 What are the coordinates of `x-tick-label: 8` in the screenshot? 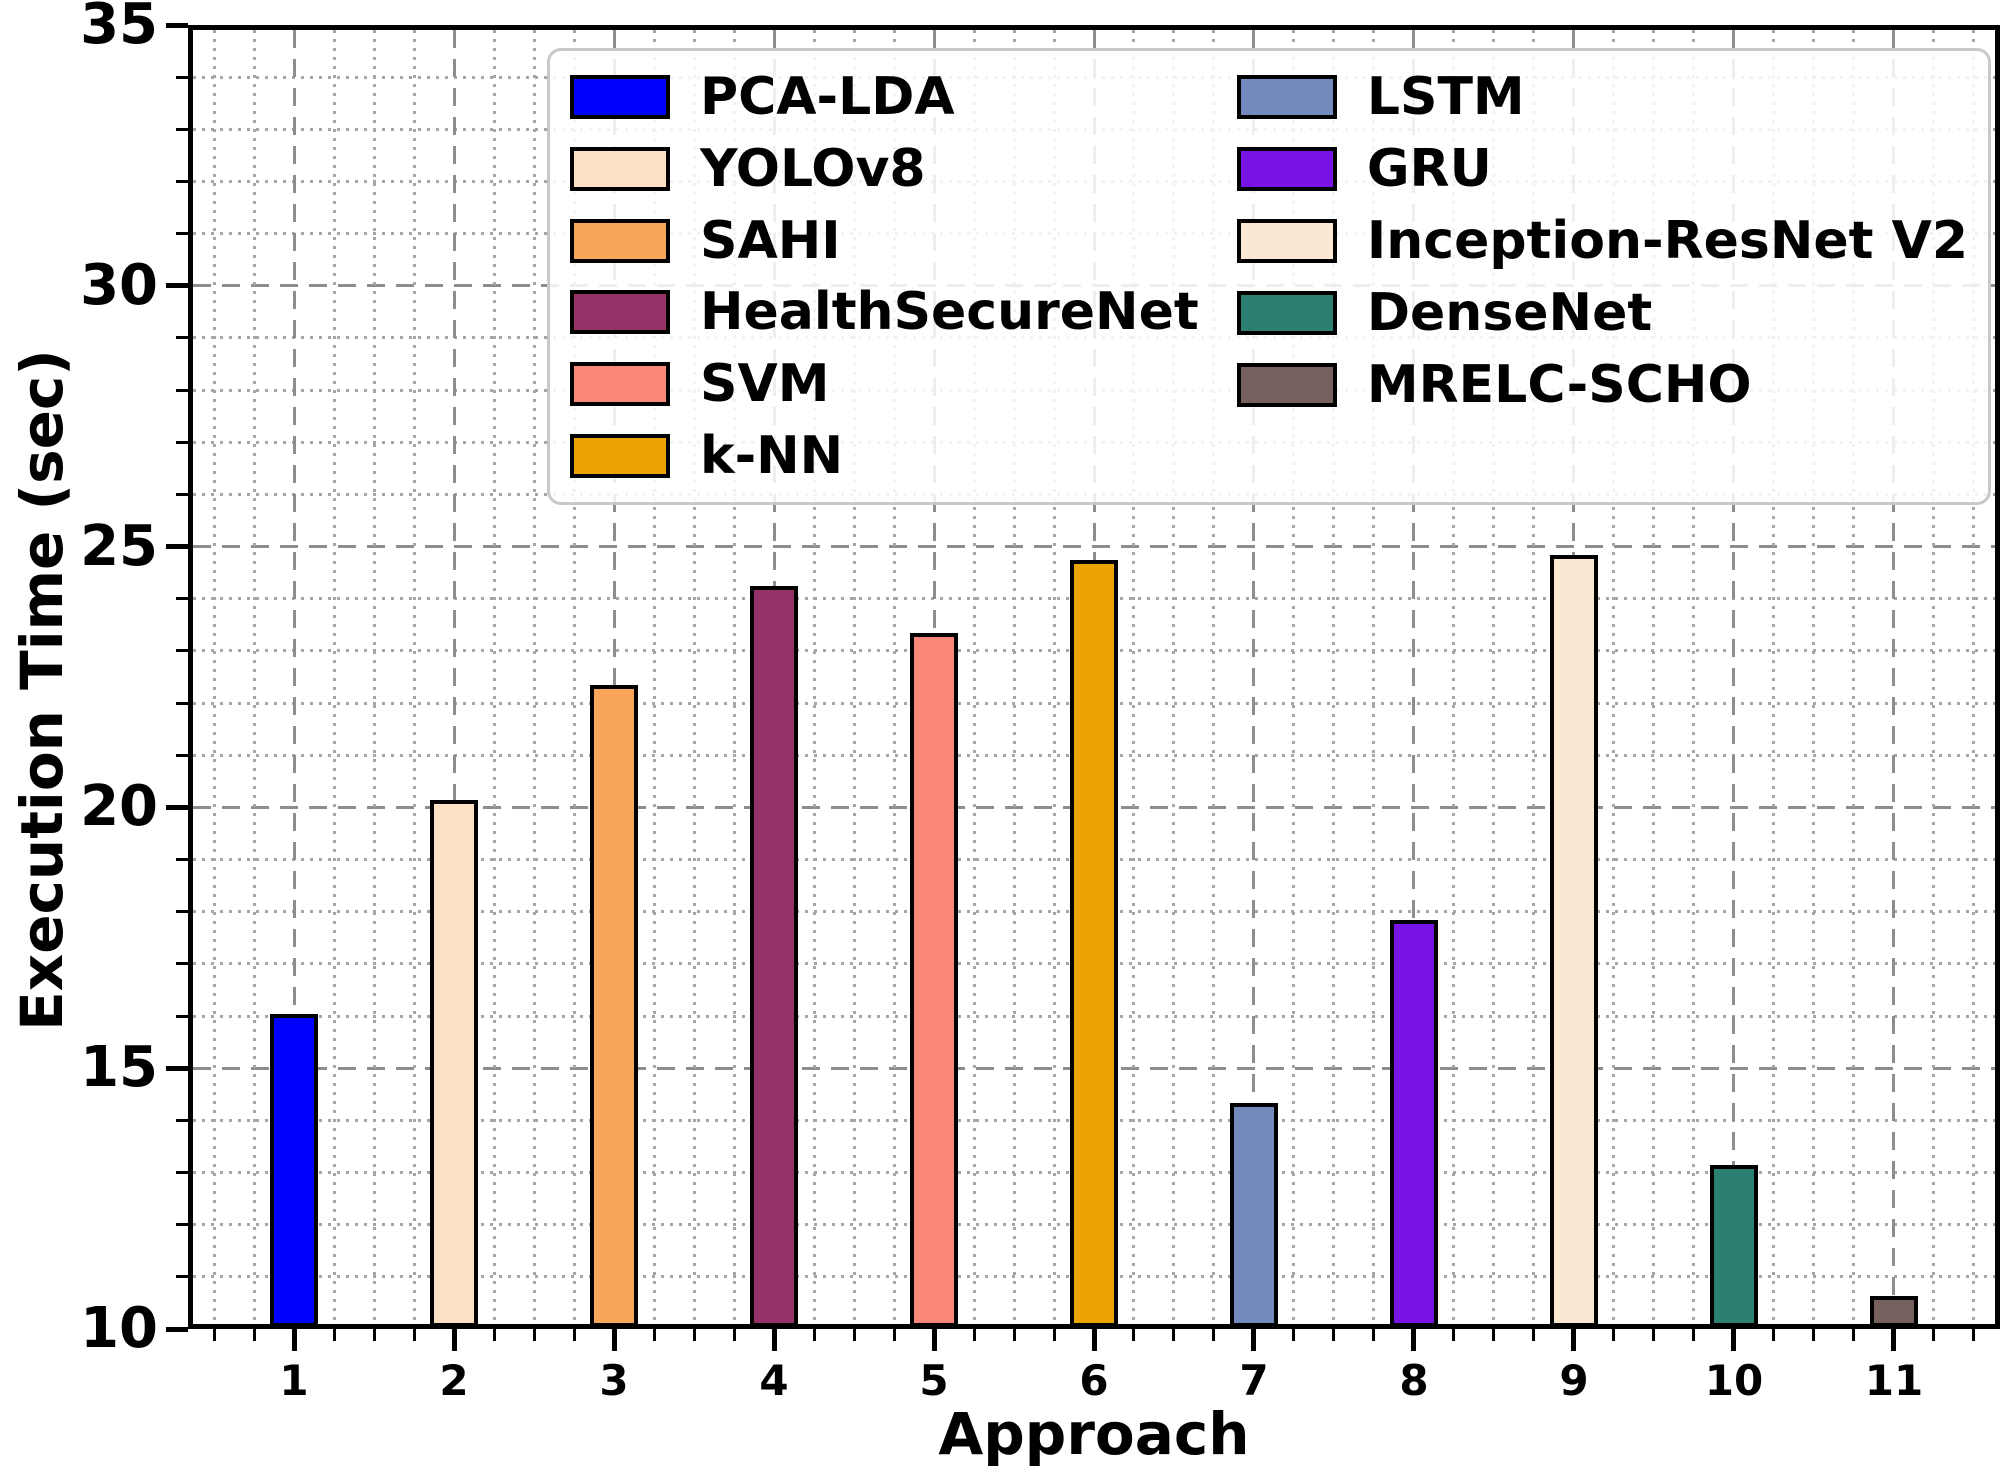 It's located at (1414, 1380).